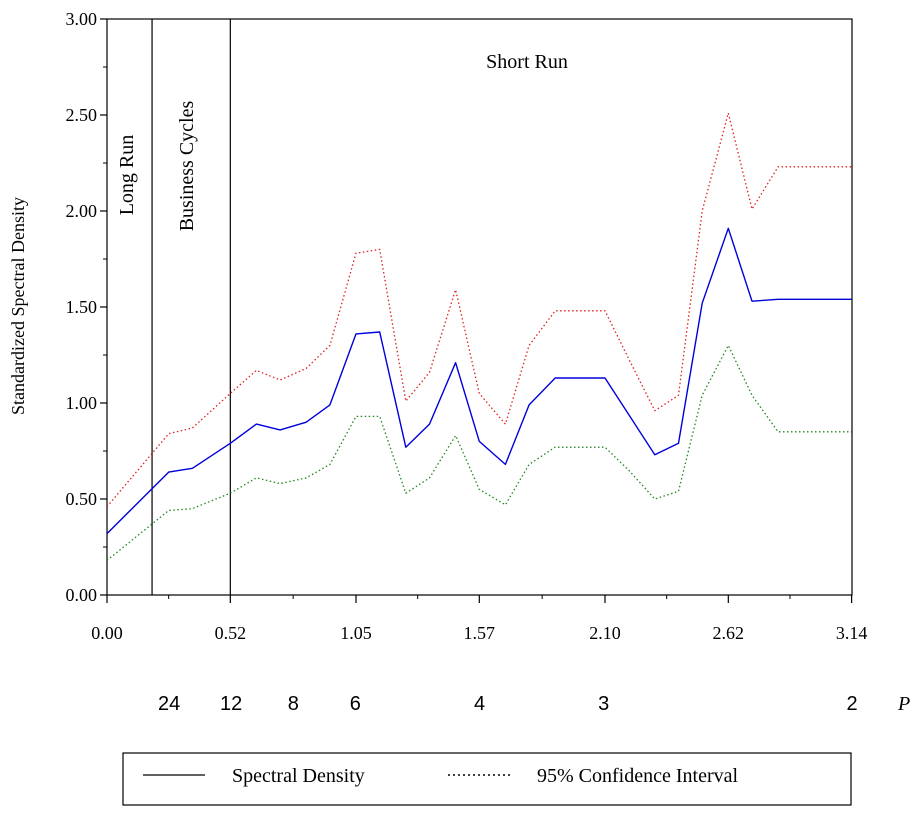 Image resolution: width=916 pixels, height=836 pixels. What do you see at coordinates (479, 619) in the screenshot?
I see `x-axis: 0.00 0.52 1.05 1.57 2.10 2.62 3.14` at bounding box center [479, 619].